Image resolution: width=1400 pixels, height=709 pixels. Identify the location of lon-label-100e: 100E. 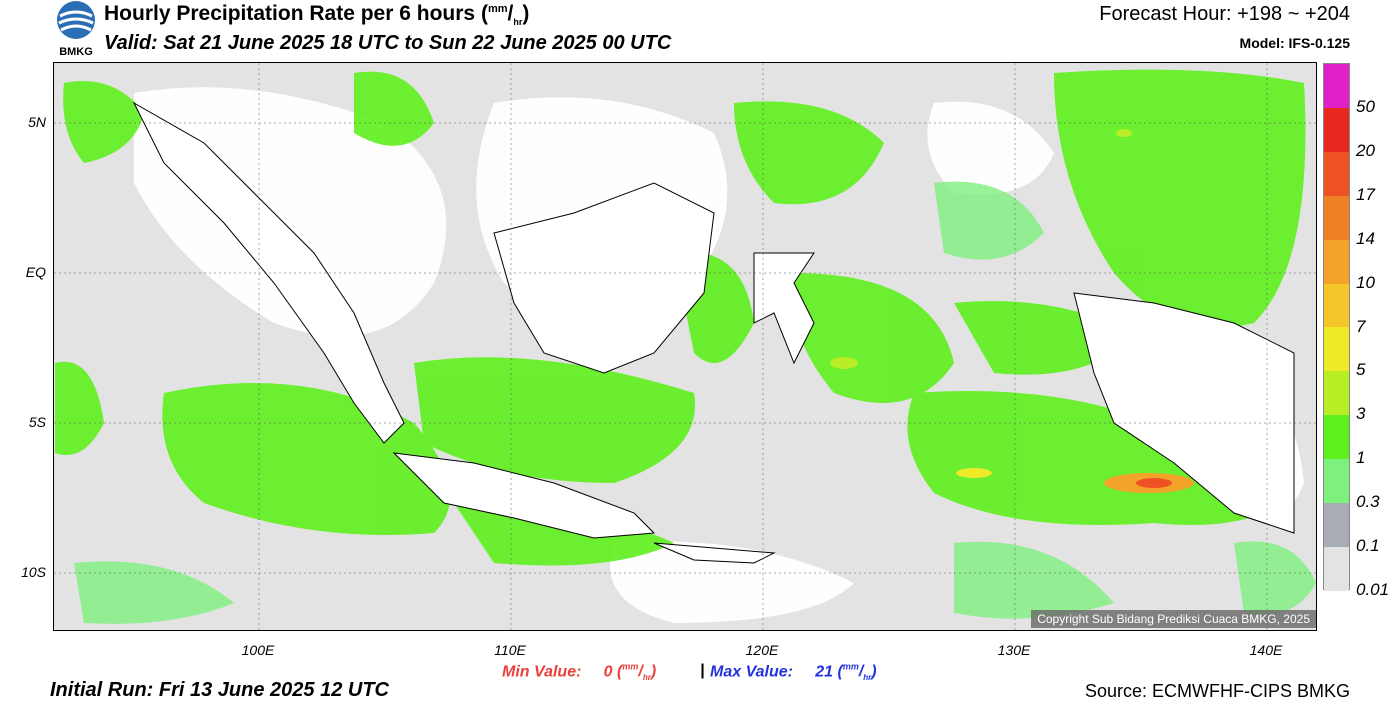
(258, 650).